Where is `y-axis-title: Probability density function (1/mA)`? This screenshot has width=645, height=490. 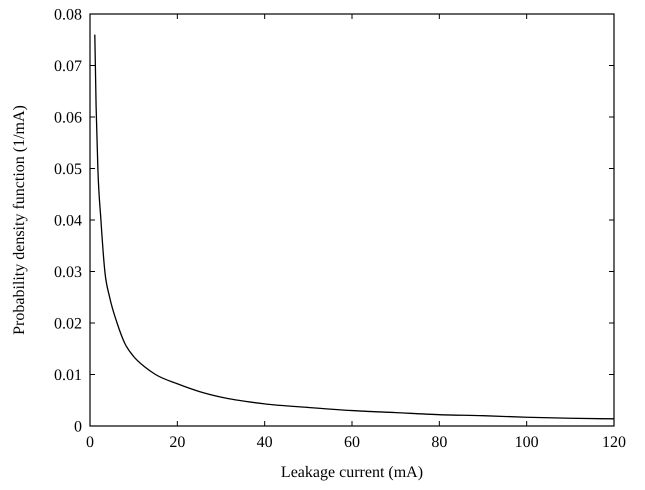 y-axis-title: Probability density function (1/mA) is located at coordinates (19, 220).